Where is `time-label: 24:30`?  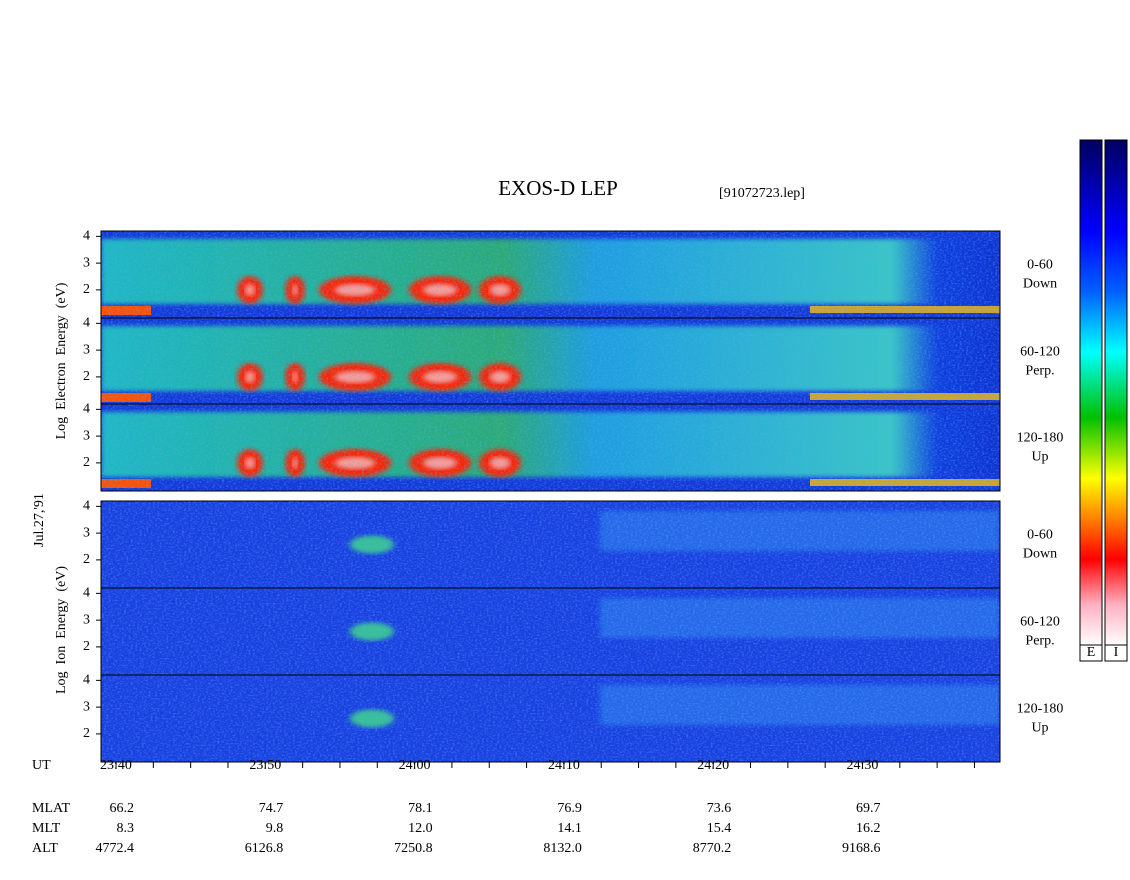
time-label: 24:30 is located at coordinates (863, 765).